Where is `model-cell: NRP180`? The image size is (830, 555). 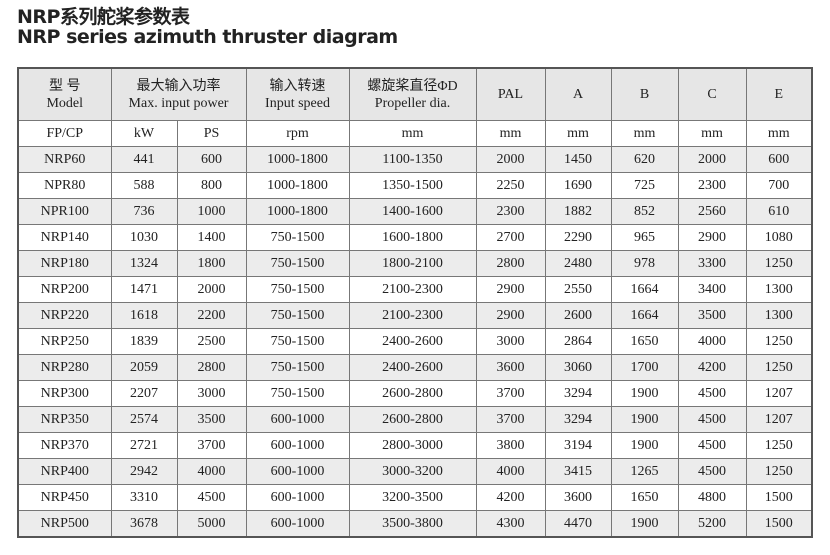 model-cell: NRP180 is located at coordinates (64, 263).